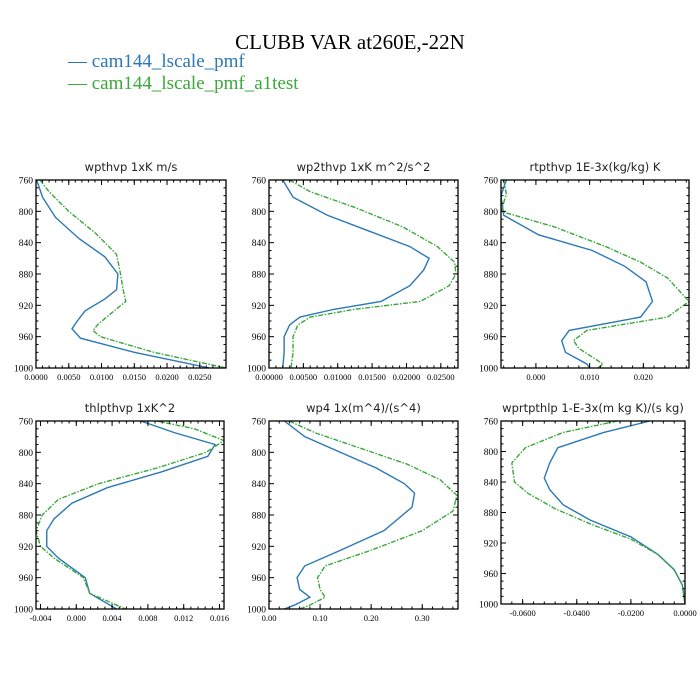  Describe the element at coordinates (422, 618) in the screenshot. I see `x-tick-label: 0.30` at that location.